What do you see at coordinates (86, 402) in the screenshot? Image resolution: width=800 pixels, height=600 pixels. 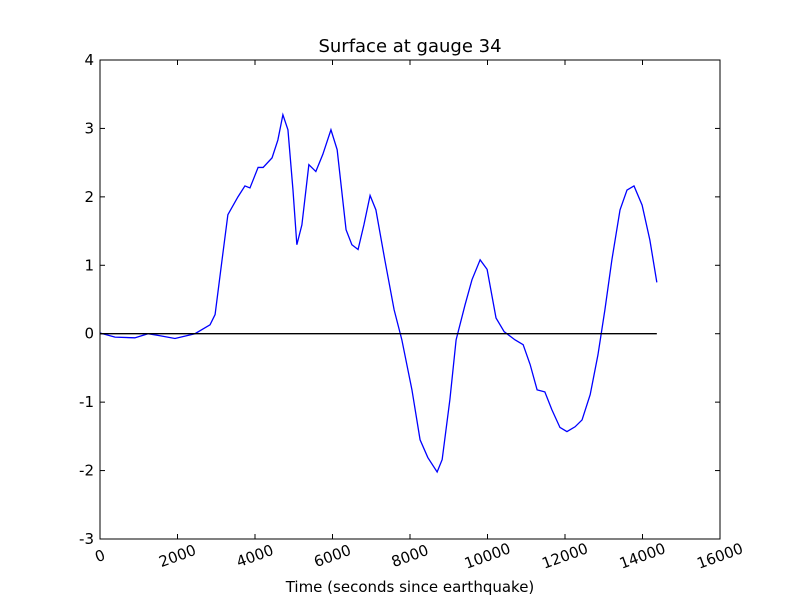 I see `y-tick-label: -1` at bounding box center [86, 402].